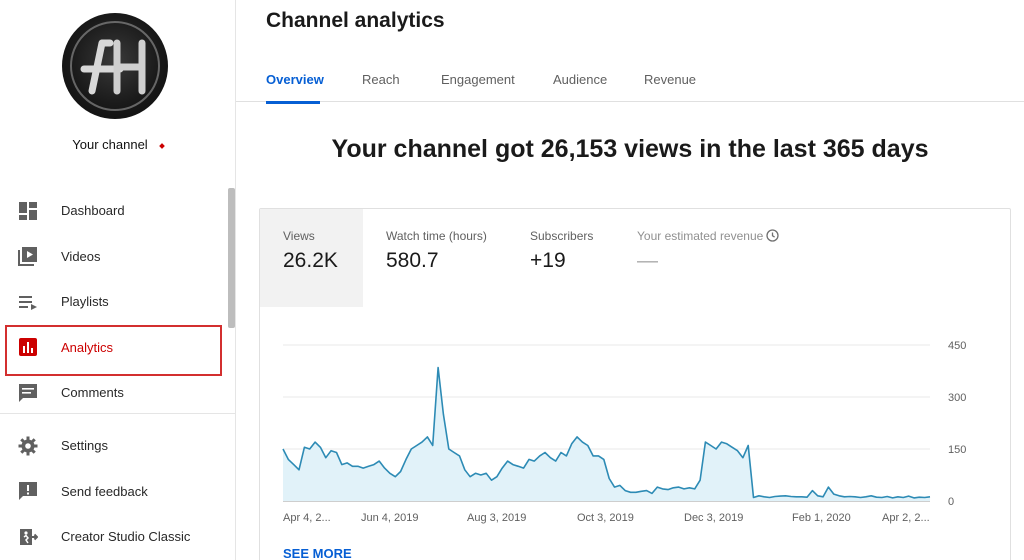 The image size is (1024, 560). Describe the element at coordinates (293, 102) in the screenshot. I see `active-tab-indicator` at that location.